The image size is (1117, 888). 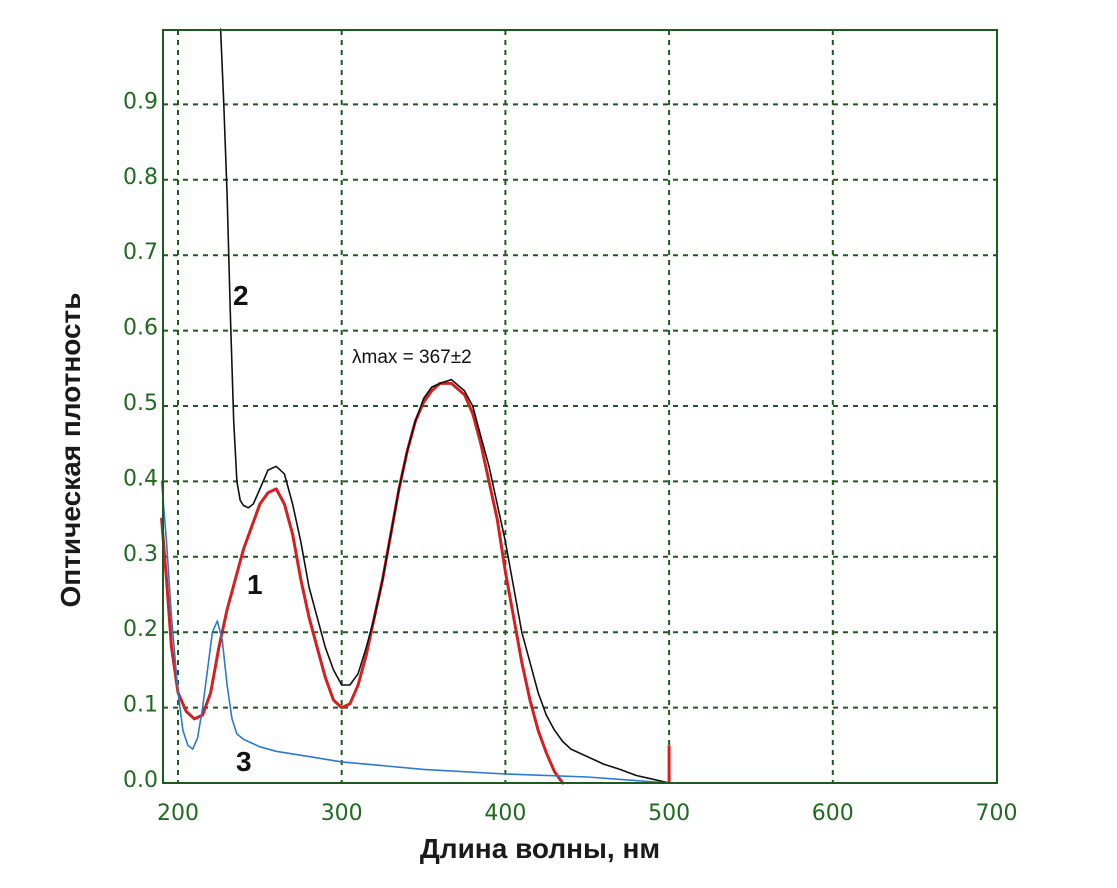 I want to click on y-tick-label: 0.9, so click(x=140, y=101).